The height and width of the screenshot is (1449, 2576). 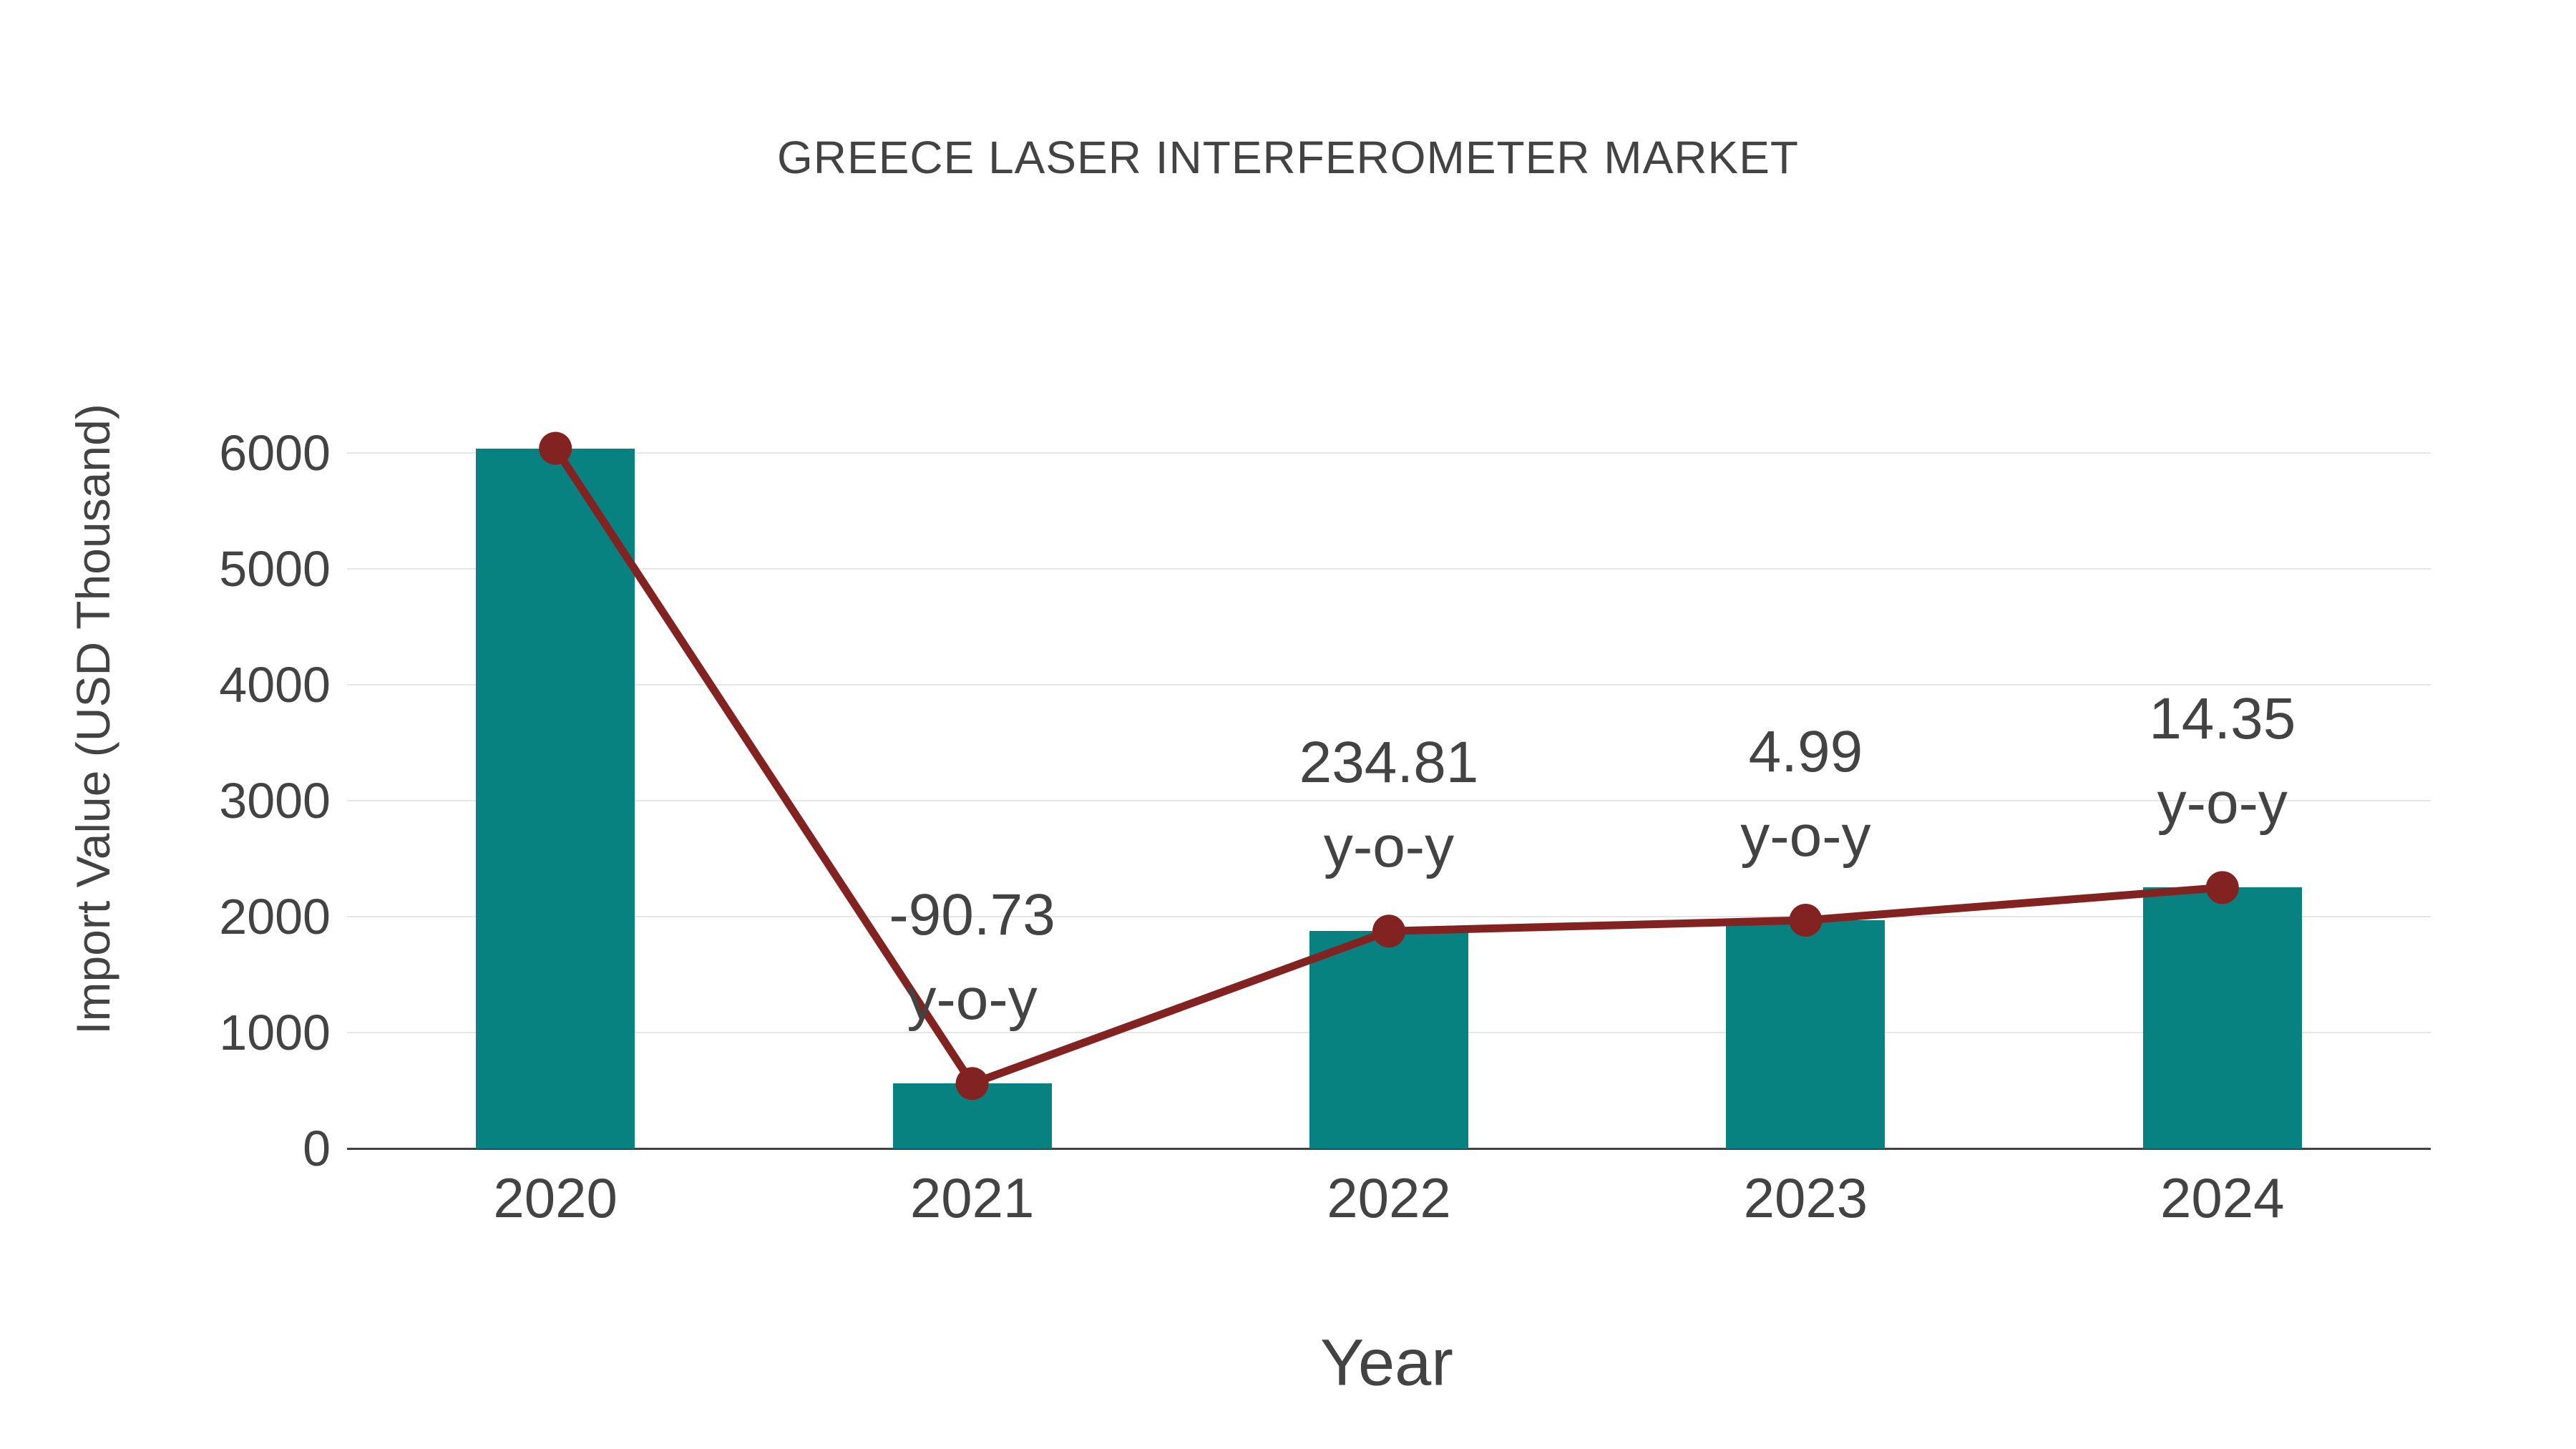 What do you see at coordinates (275, 801) in the screenshot?
I see `y-tick-label: 3000` at bounding box center [275, 801].